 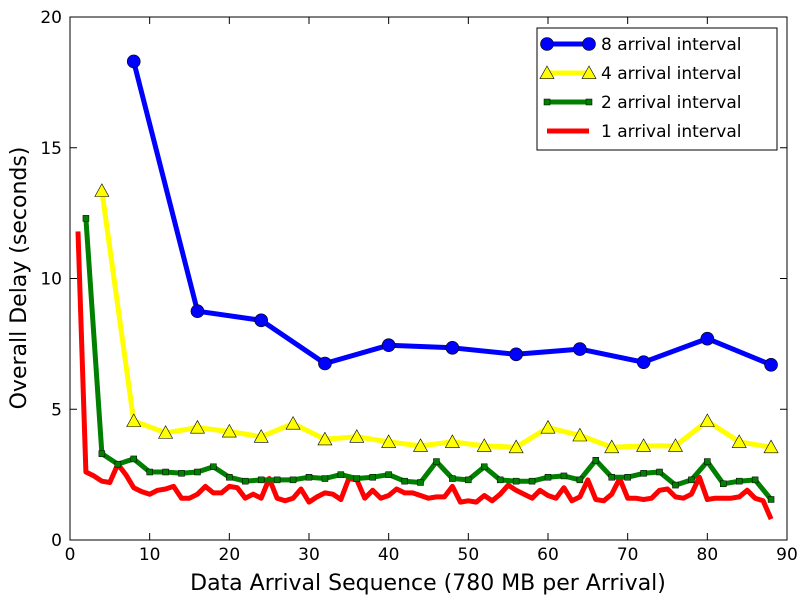 I want to click on y-tick-label: 0, so click(x=56, y=541).